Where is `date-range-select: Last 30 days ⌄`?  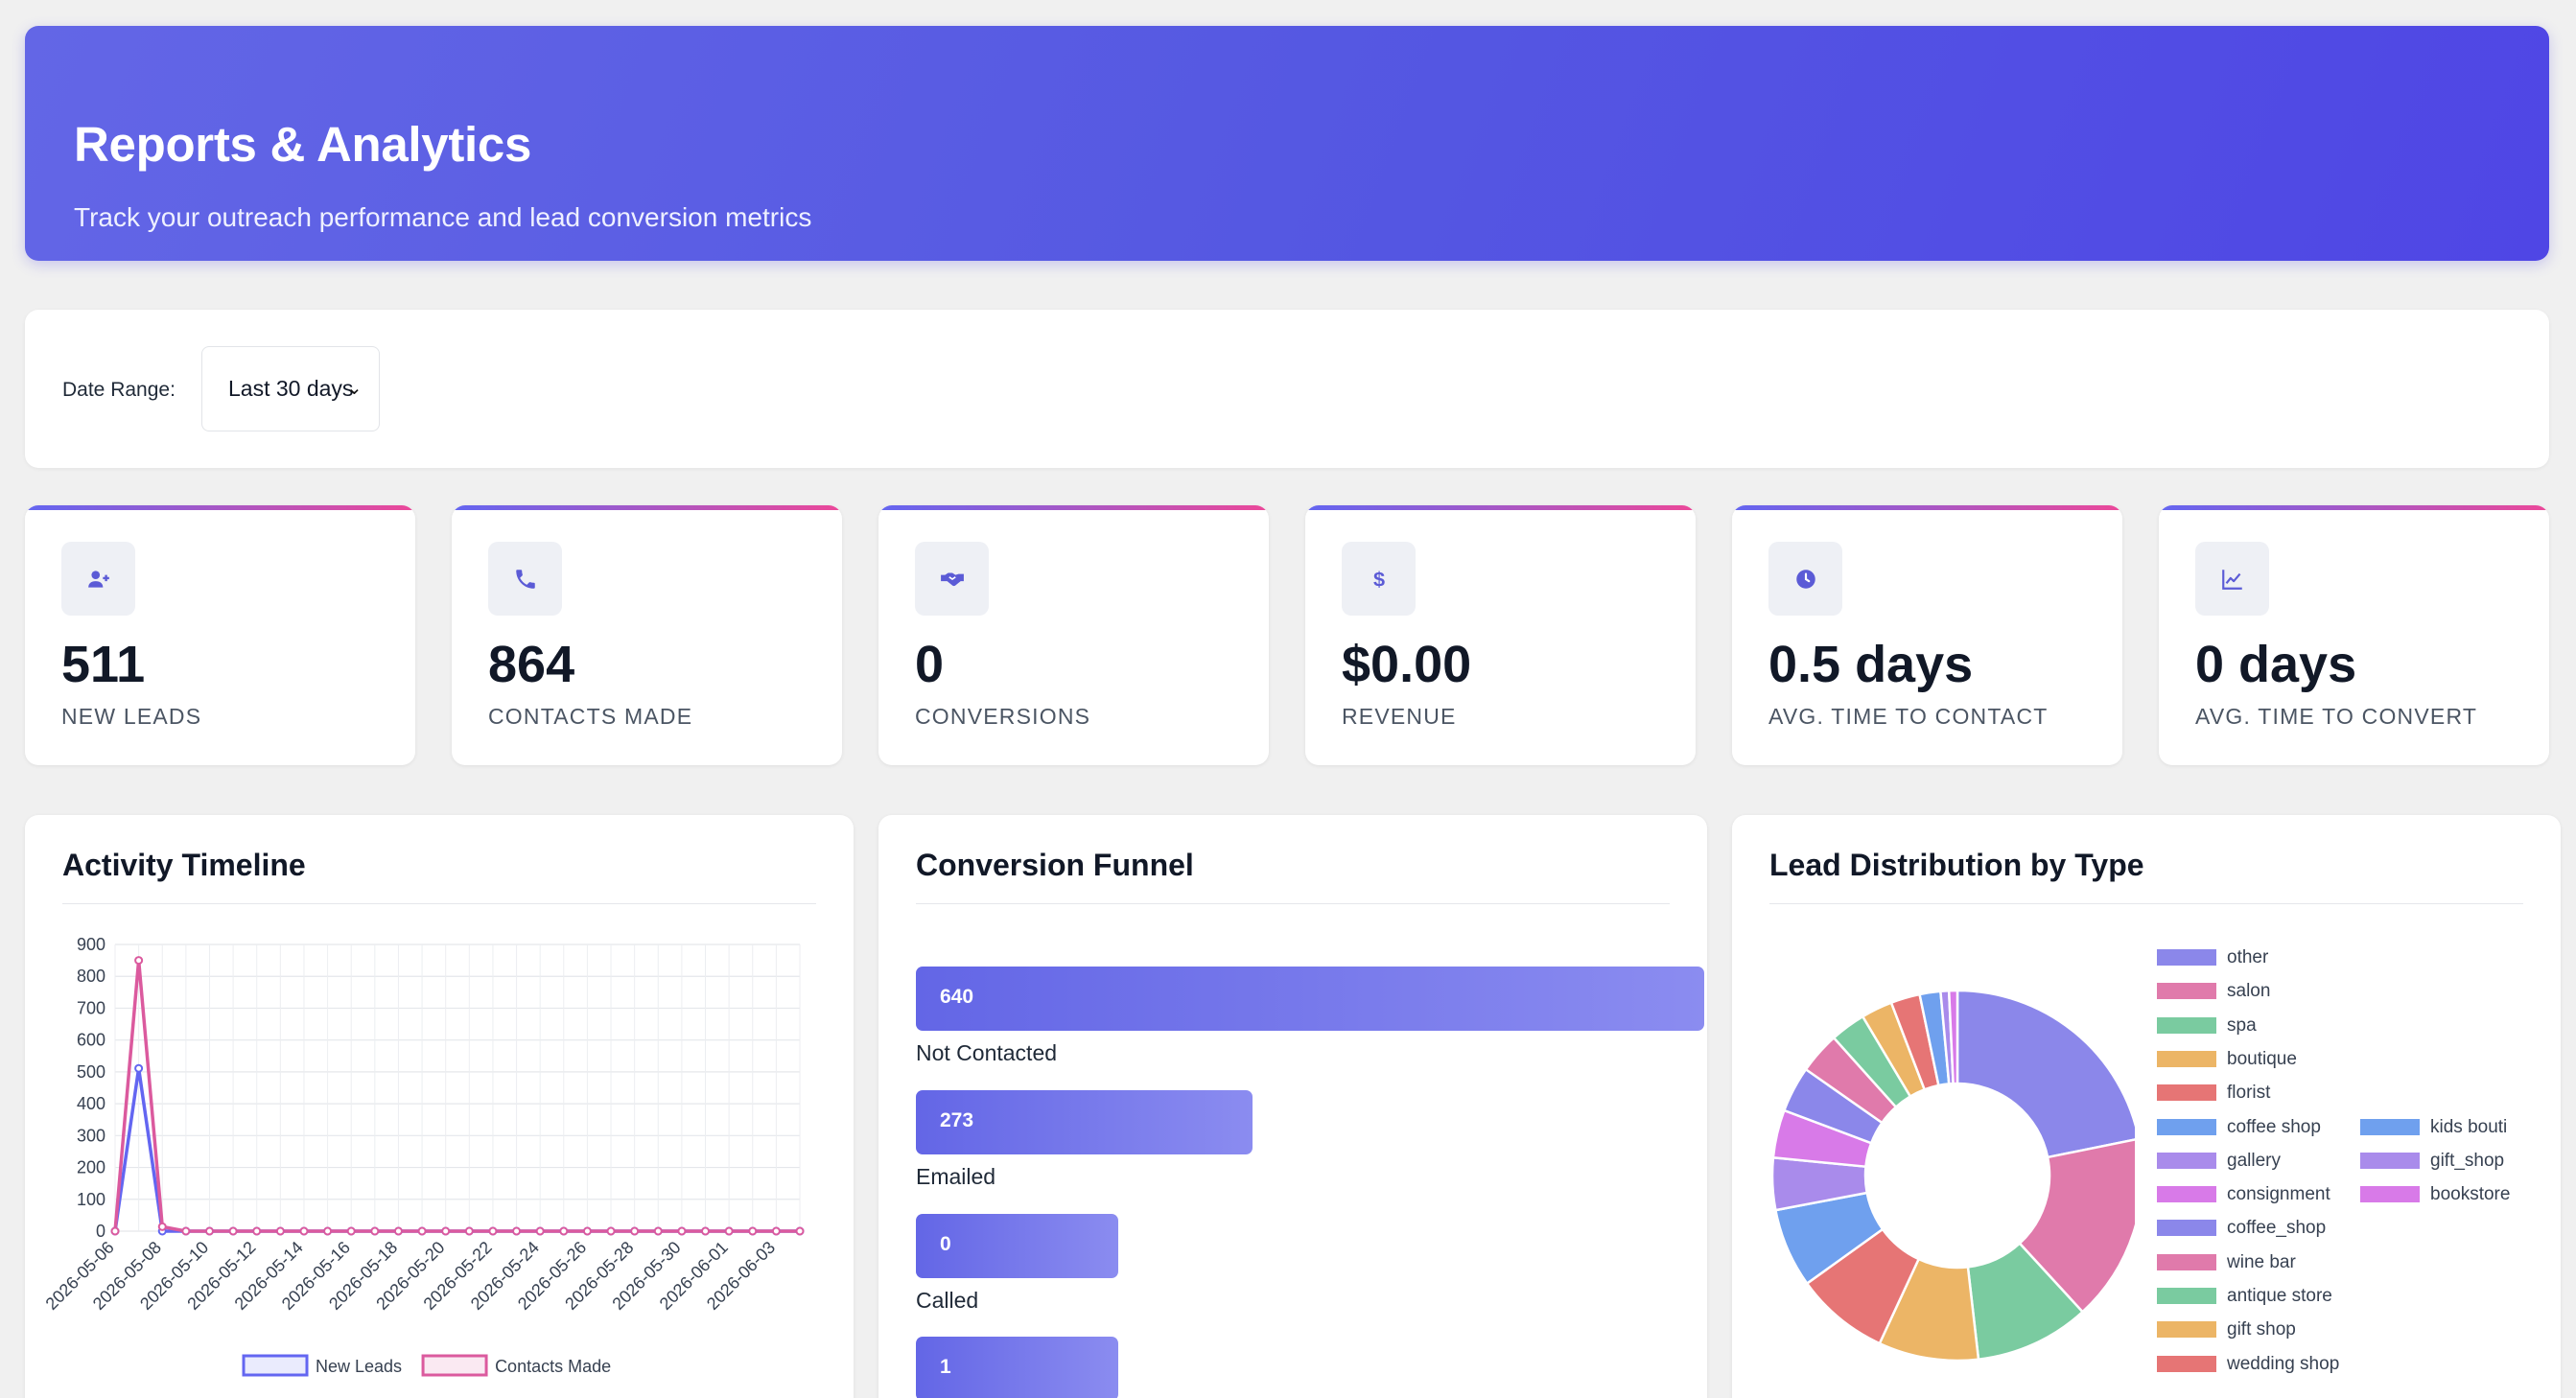 date-range-select: Last 30 days ⌄ is located at coordinates (290, 388).